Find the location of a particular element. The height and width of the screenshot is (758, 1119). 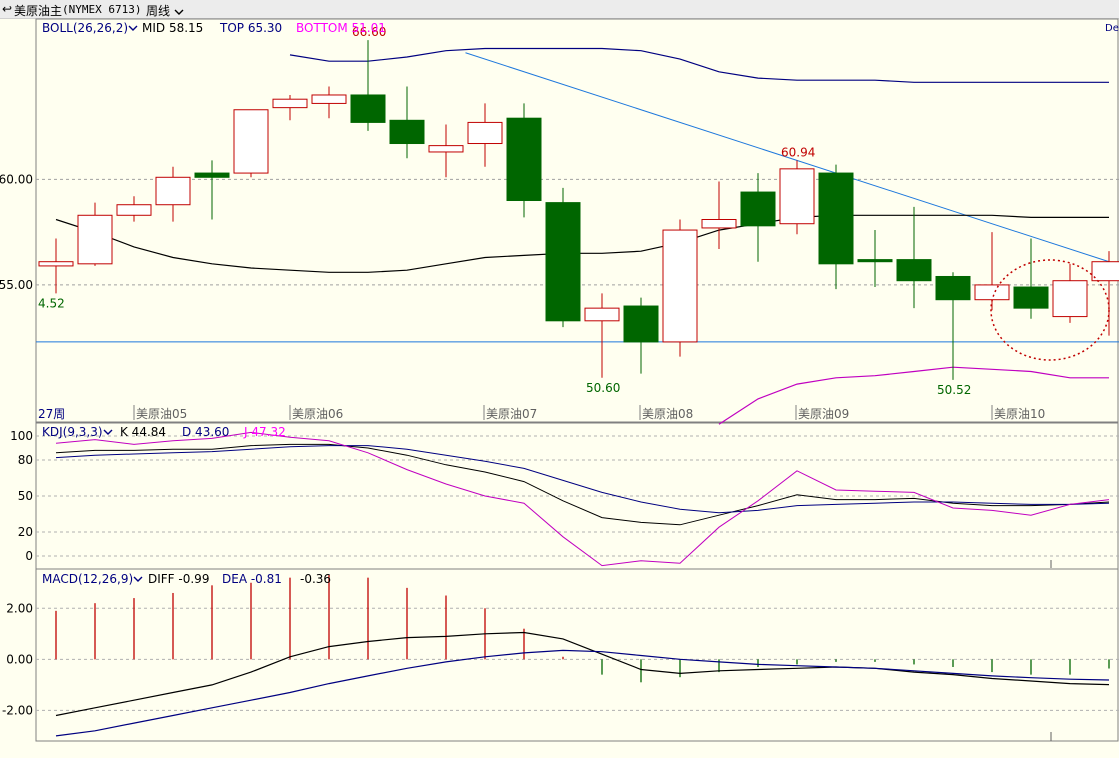

macd-y-tick-label: -2.00 is located at coordinates (17, 710).